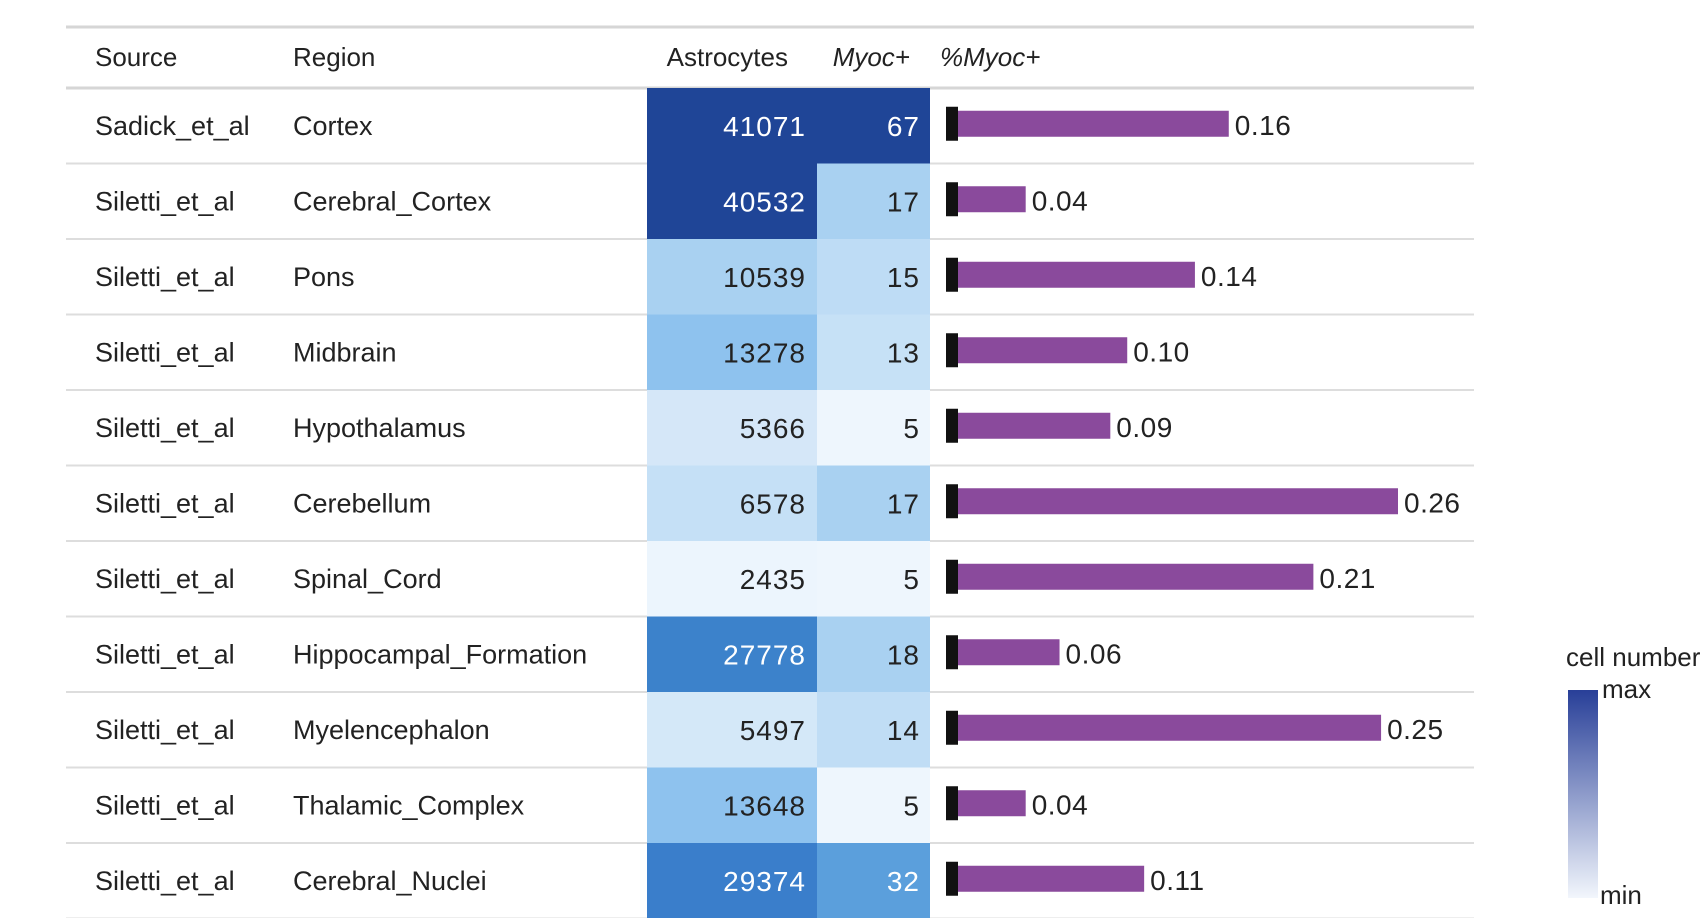 This screenshot has width=1706, height=918. I want to click on astrocytes-value: 5366, so click(773, 428).